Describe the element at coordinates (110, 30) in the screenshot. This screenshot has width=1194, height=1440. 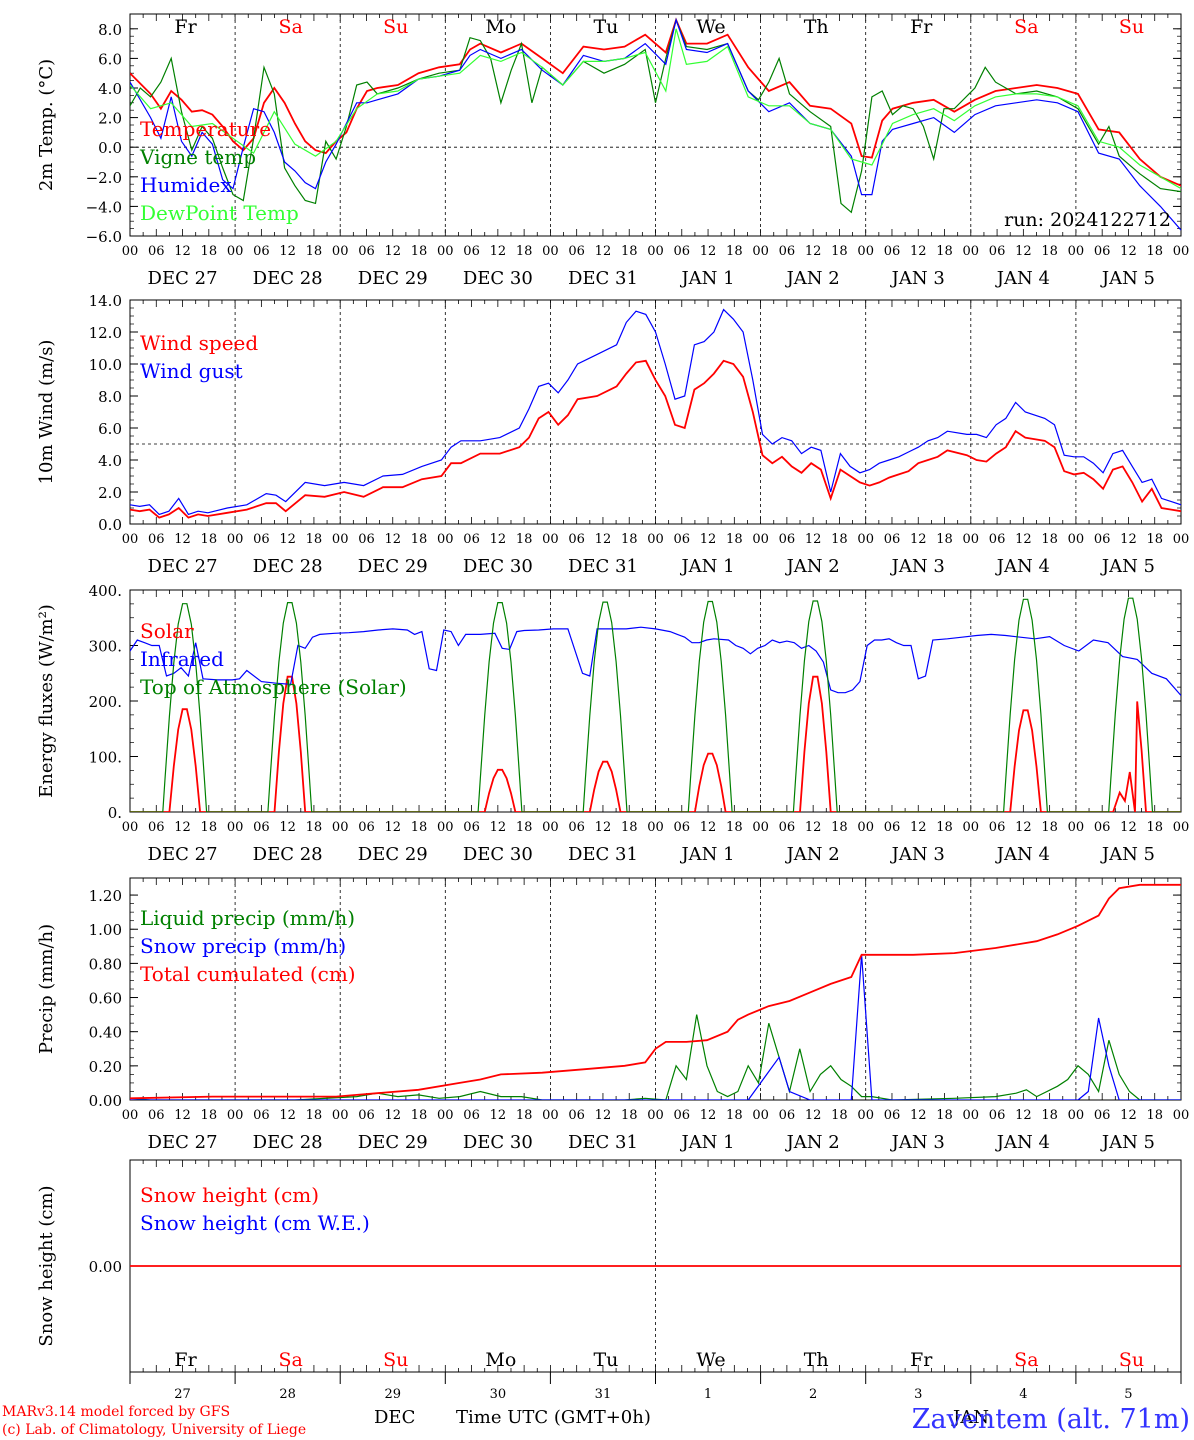
I see `y-tick-label: 8.0` at that location.